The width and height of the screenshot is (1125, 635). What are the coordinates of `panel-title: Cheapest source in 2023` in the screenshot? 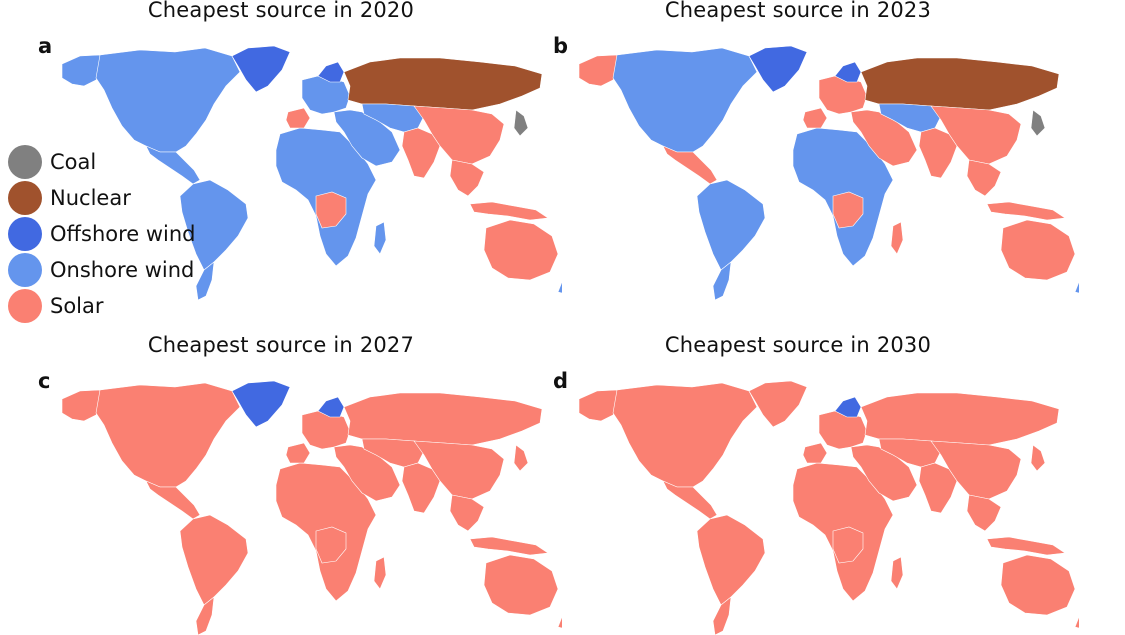 It's located at (798, 11).